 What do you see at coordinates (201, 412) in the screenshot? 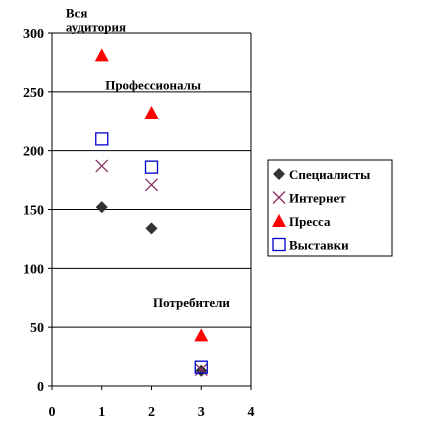
I see `x-tick-label: 3` at bounding box center [201, 412].